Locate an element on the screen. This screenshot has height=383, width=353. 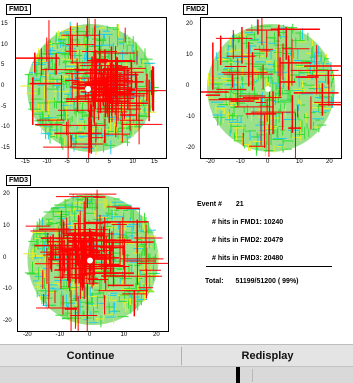
hits-fmd1-label: # hits in FMD1: is located at coordinates (237, 222).